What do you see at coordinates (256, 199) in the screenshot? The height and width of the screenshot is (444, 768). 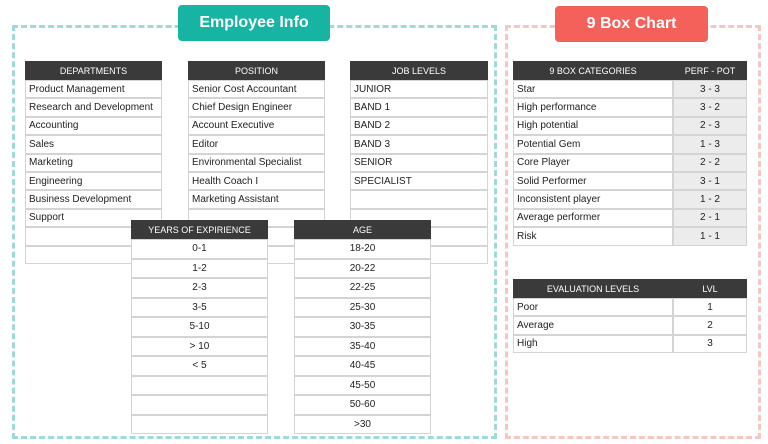 I see `table-cell: Marketing Assistant` at bounding box center [256, 199].